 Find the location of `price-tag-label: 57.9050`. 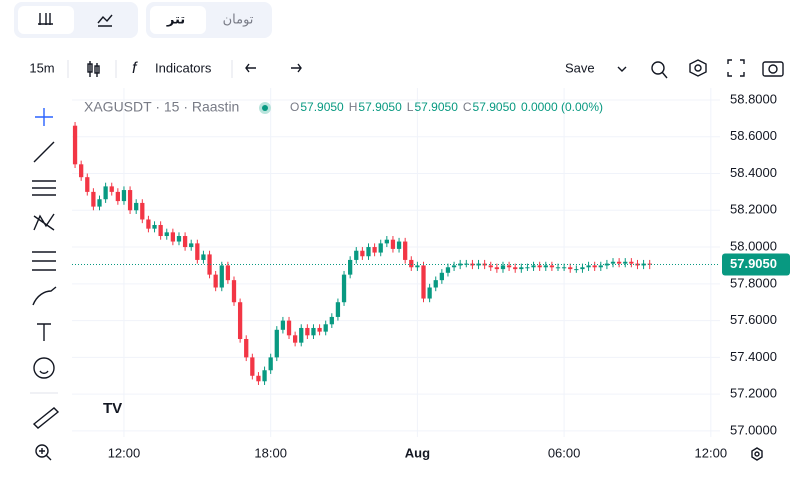

price-tag-label: 57.9050 is located at coordinates (753, 263).